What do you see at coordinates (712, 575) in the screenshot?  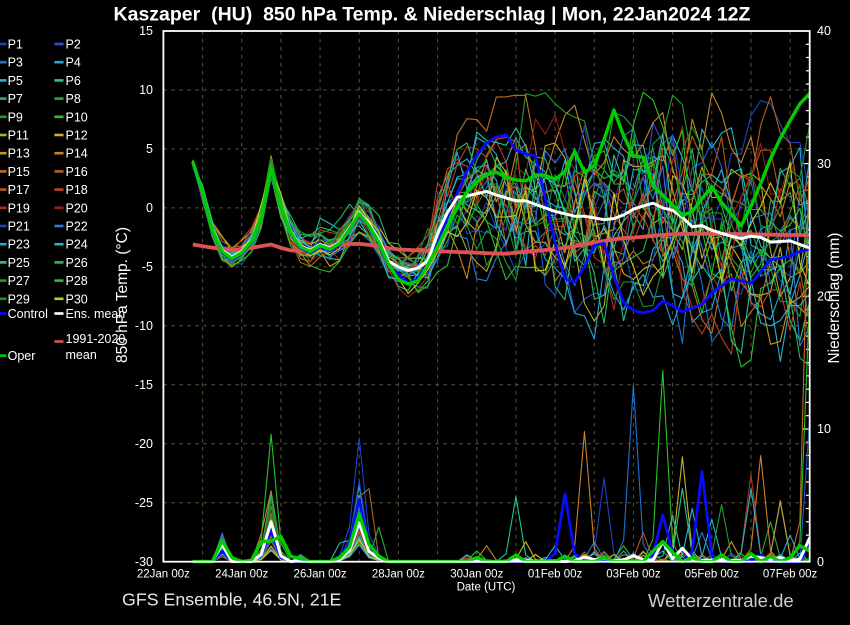 I see `svg-text: 05Feb 00z` at bounding box center [712, 575].